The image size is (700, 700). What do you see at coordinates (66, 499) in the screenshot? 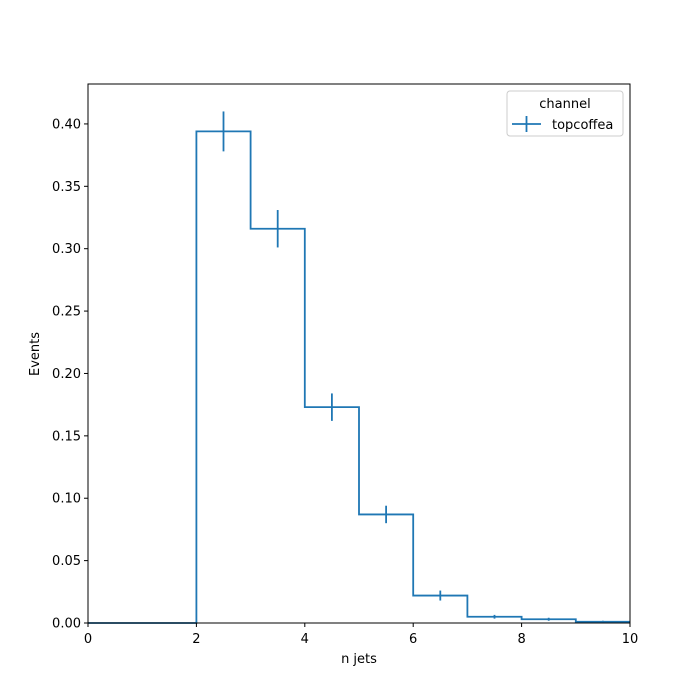
I see `y-tick-label: 0.10` at bounding box center [66, 499].